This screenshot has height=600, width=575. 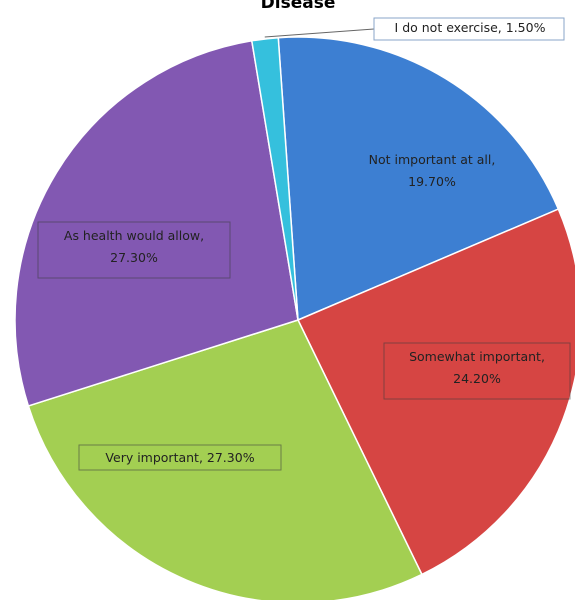 I want to click on data-label-somewhat-important: Somewhat important, 24.20%, so click(x=477, y=371).